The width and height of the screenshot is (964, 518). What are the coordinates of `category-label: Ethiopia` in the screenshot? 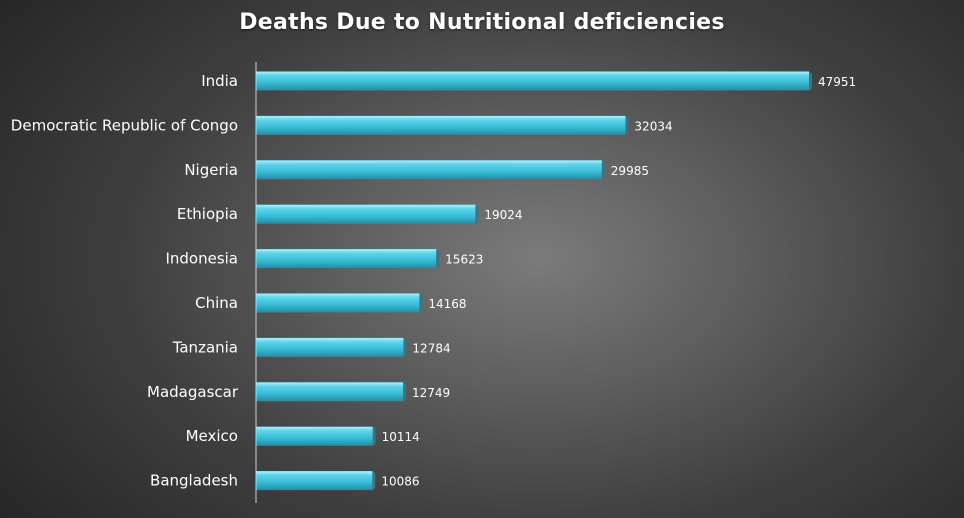 It's located at (207, 214).